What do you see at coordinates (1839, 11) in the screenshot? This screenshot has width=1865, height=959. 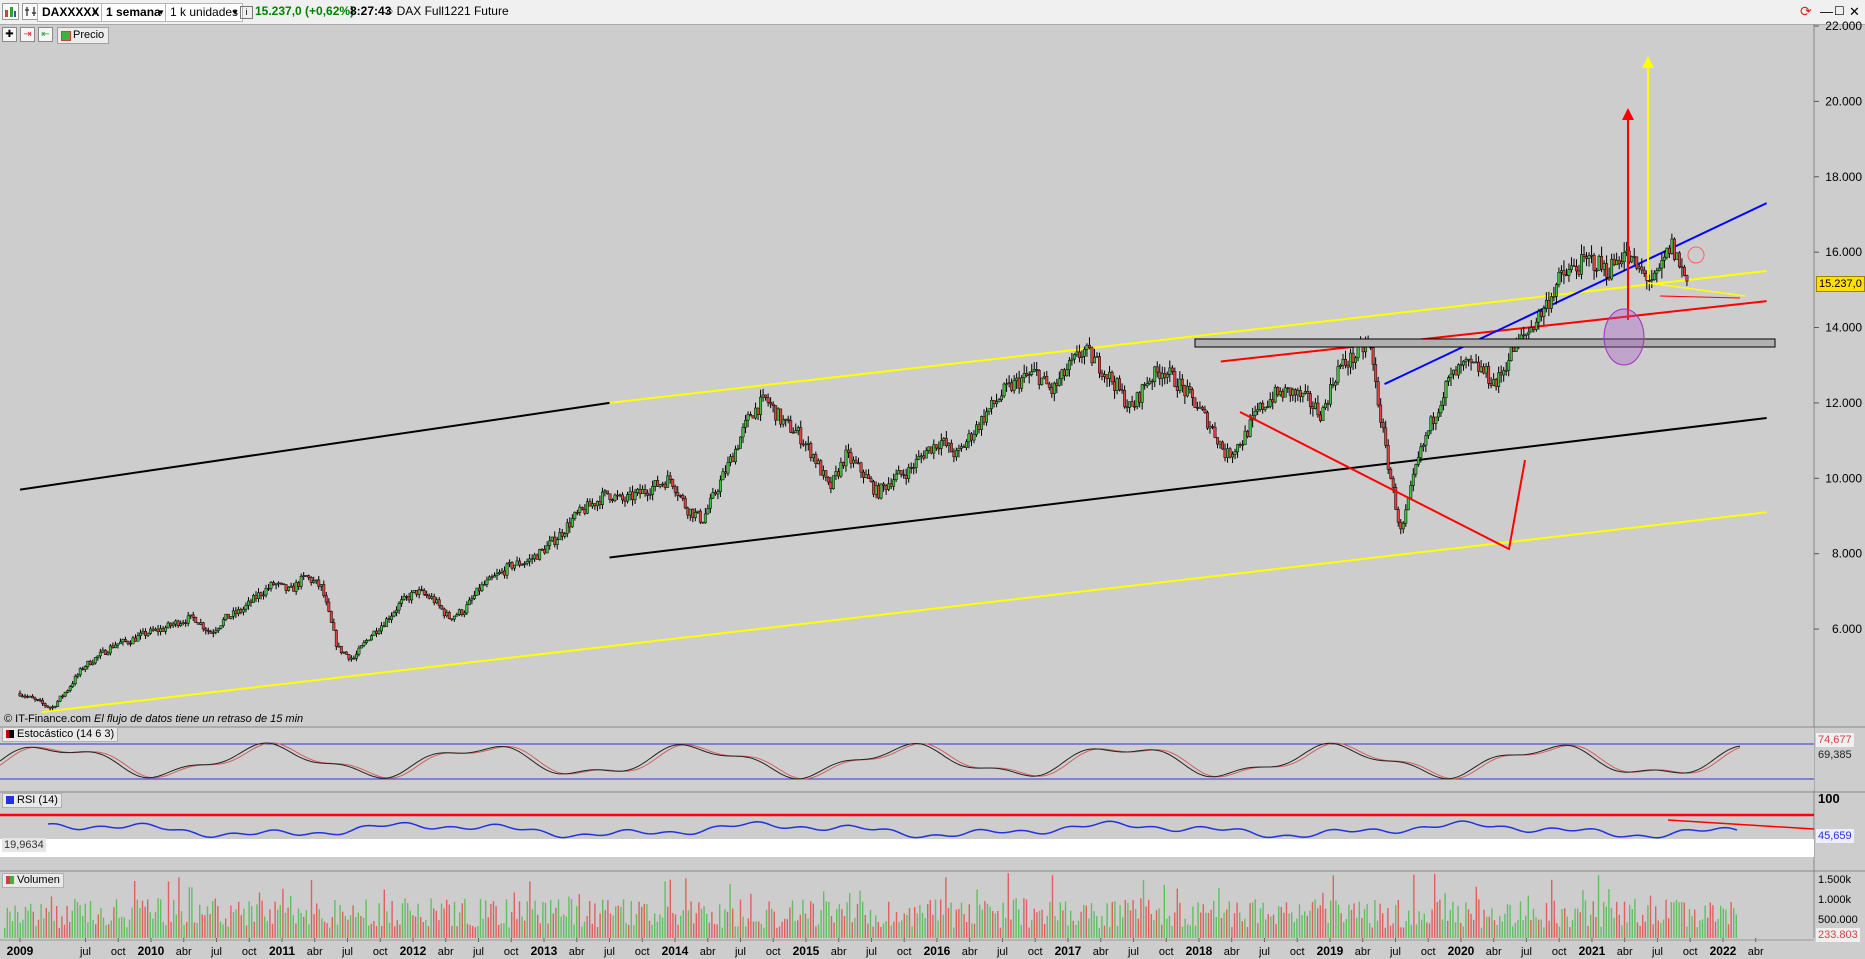 I see `maximize-icon: ☐` at bounding box center [1839, 11].